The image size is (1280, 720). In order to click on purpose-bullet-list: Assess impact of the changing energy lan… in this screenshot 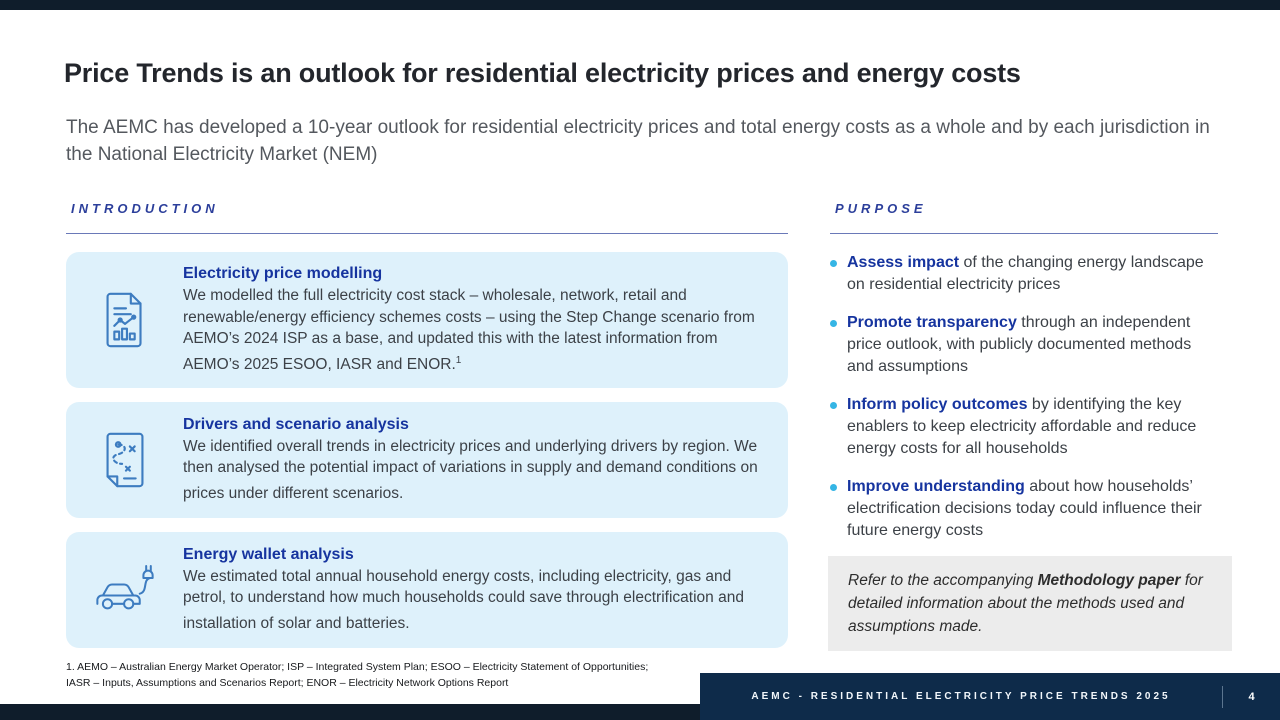, I will do `click(1024, 397)`.